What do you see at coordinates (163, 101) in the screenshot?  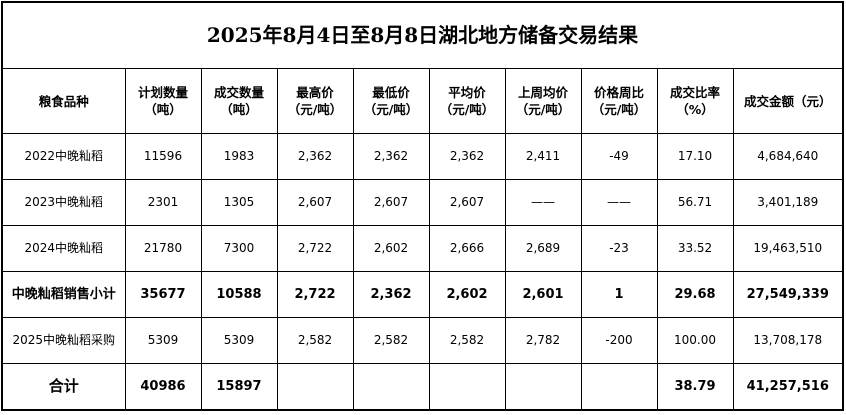 I see `header-cell: 计划数量（吨）` at bounding box center [163, 101].